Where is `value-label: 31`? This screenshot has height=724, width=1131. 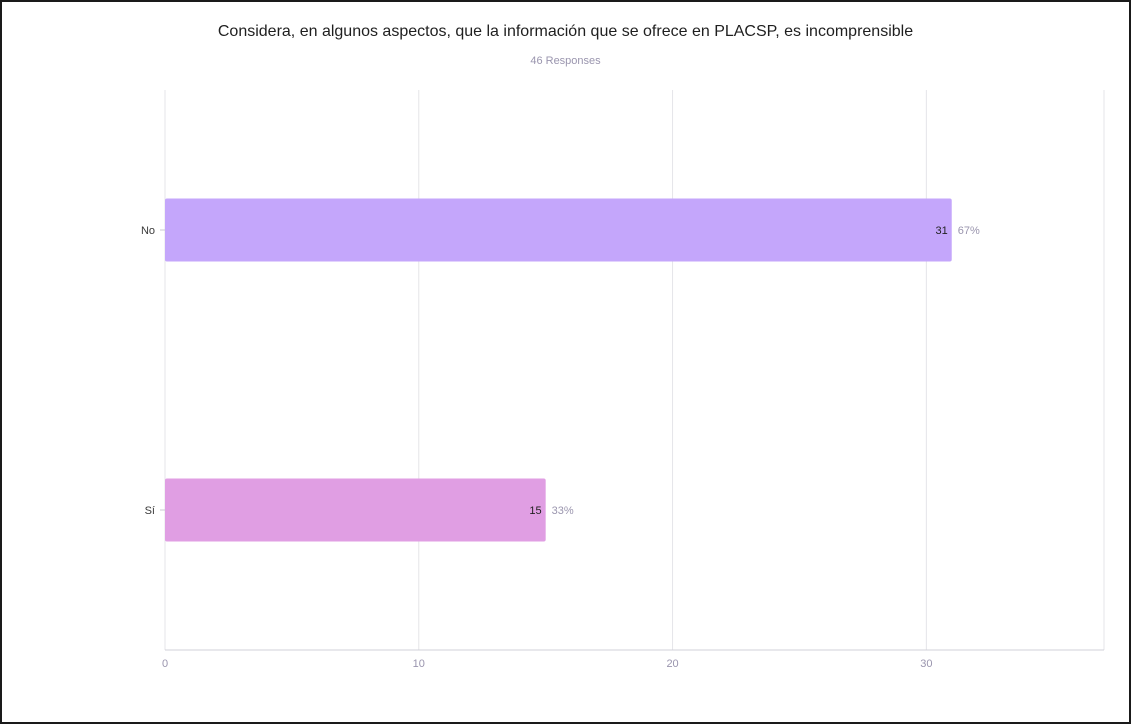
value-label: 31 is located at coordinates (941, 231).